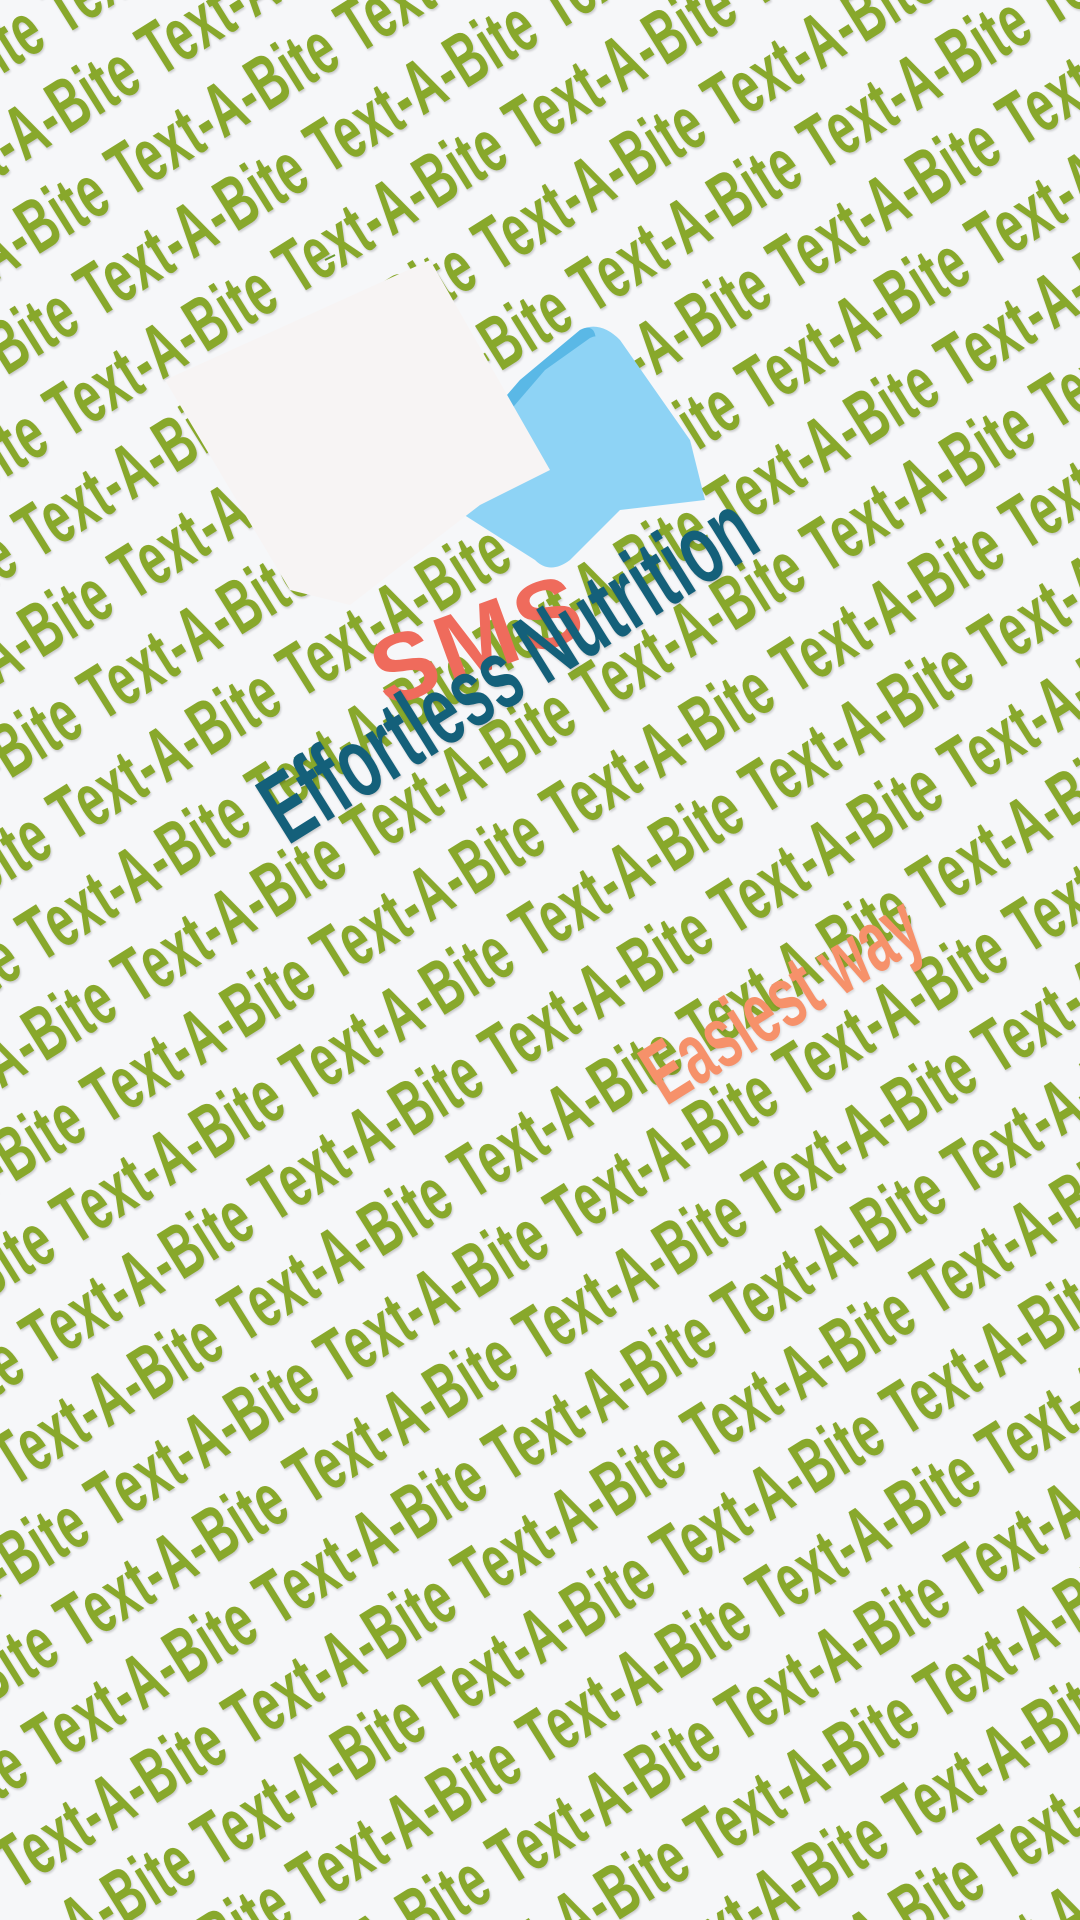  I want to click on white-card, so click(357, 429).